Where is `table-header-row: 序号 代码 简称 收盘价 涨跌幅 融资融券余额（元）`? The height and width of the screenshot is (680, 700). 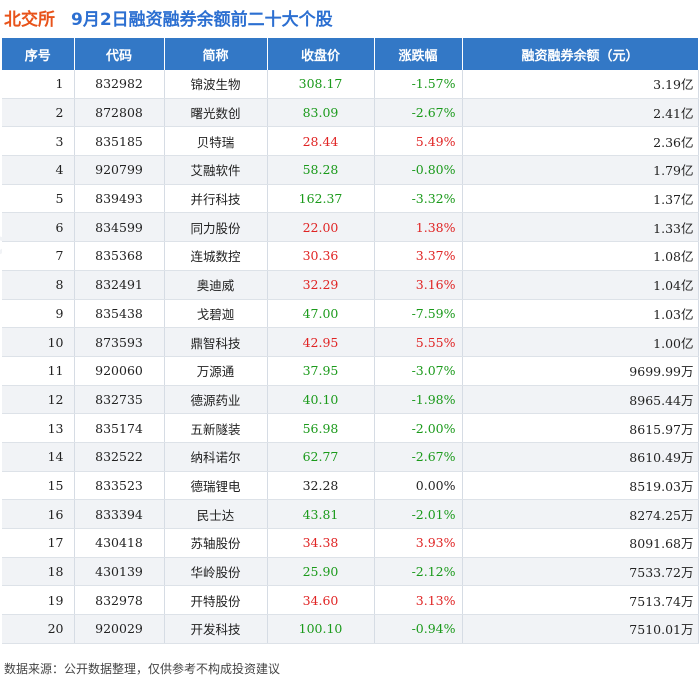
table-header-row: 序号 代码 简称 收盘价 涨跌幅 融资融券余额（元） is located at coordinates (350, 54).